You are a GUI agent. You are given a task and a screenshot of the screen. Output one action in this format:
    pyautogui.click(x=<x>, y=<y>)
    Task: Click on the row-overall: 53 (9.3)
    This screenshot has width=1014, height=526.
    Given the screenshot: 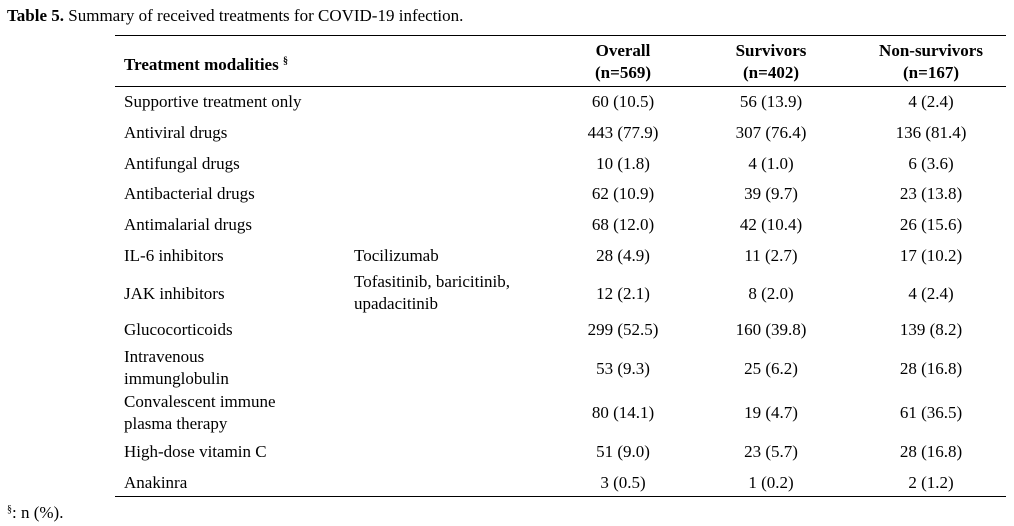 What is the action you would take?
    pyautogui.click(x=623, y=368)
    